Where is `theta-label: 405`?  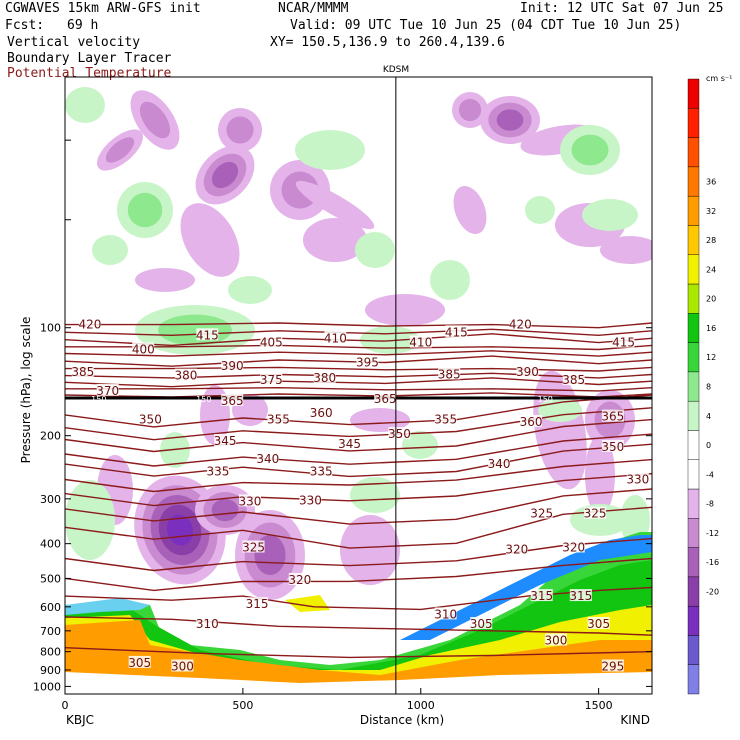
theta-label: 405 is located at coordinates (271, 343).